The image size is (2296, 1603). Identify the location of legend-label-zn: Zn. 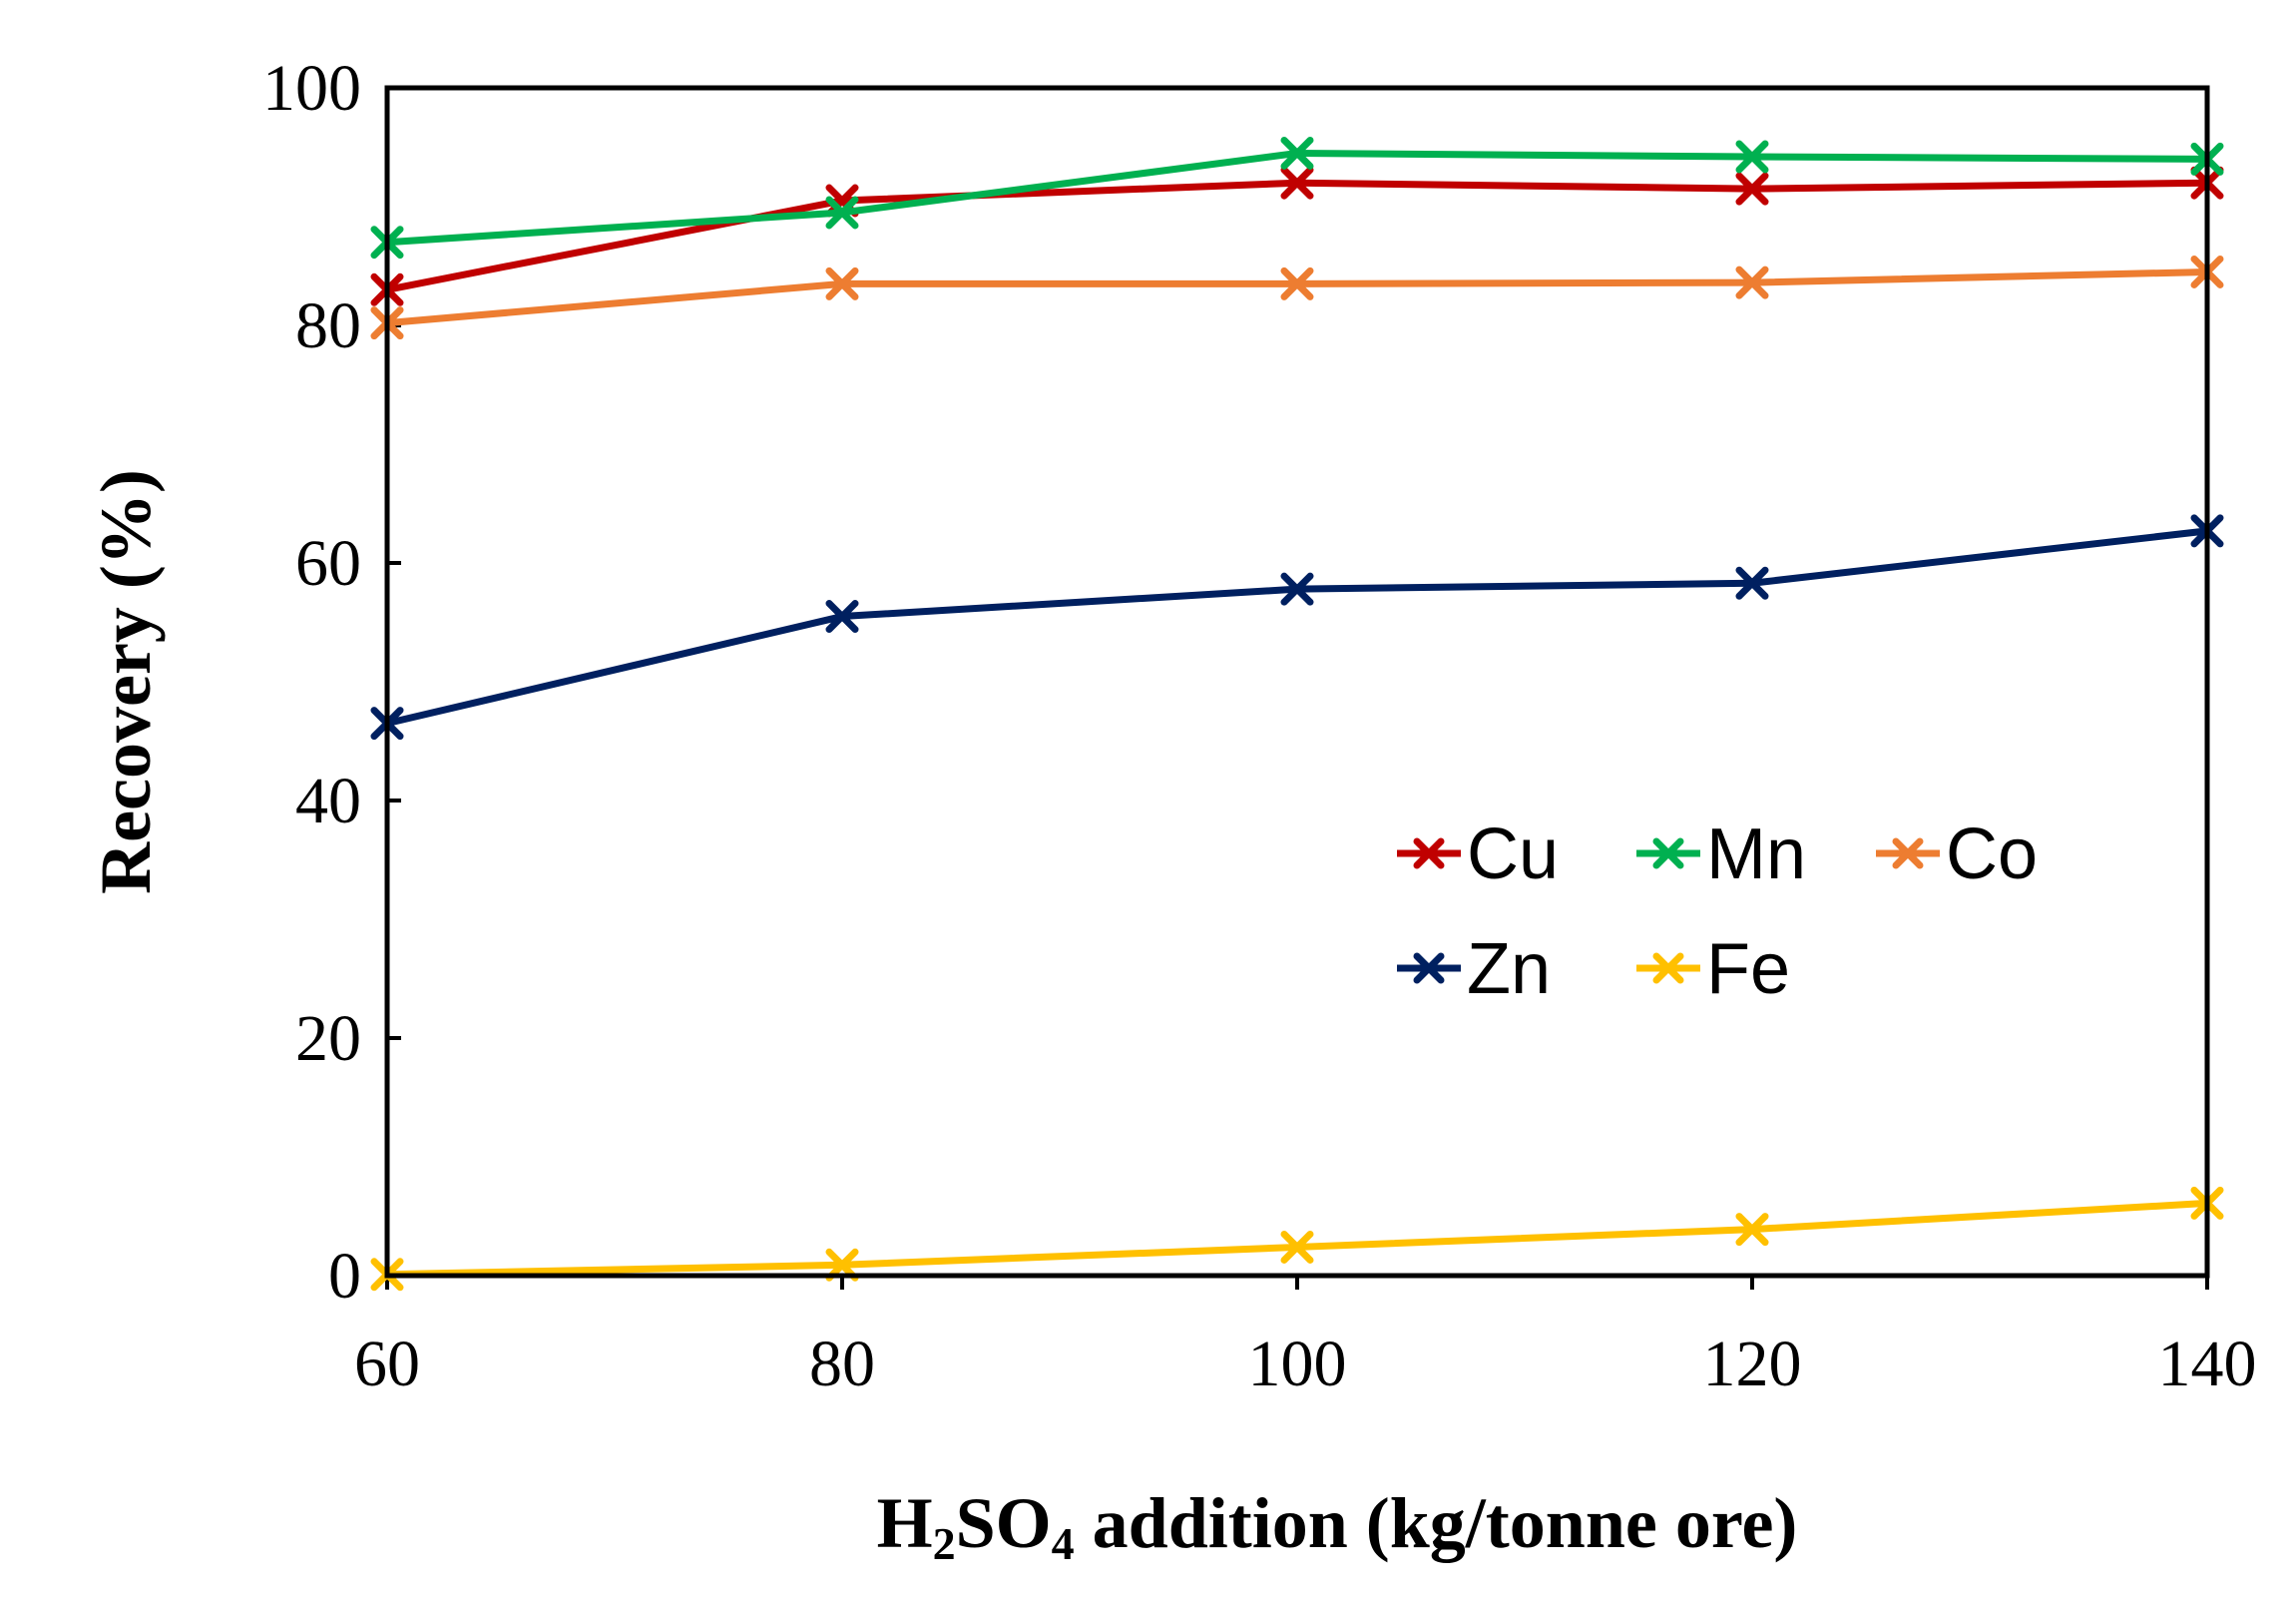
(1509, 969).